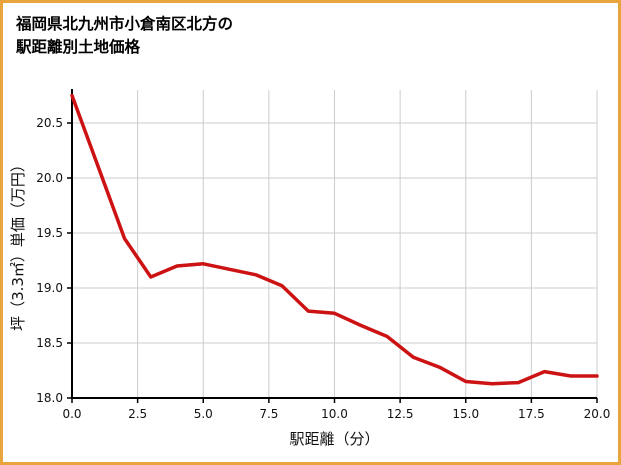 Image resolution: width=621 pixels, height=465 pixels. I want to click on x-tick-label: 0.0, so click(71, 414).